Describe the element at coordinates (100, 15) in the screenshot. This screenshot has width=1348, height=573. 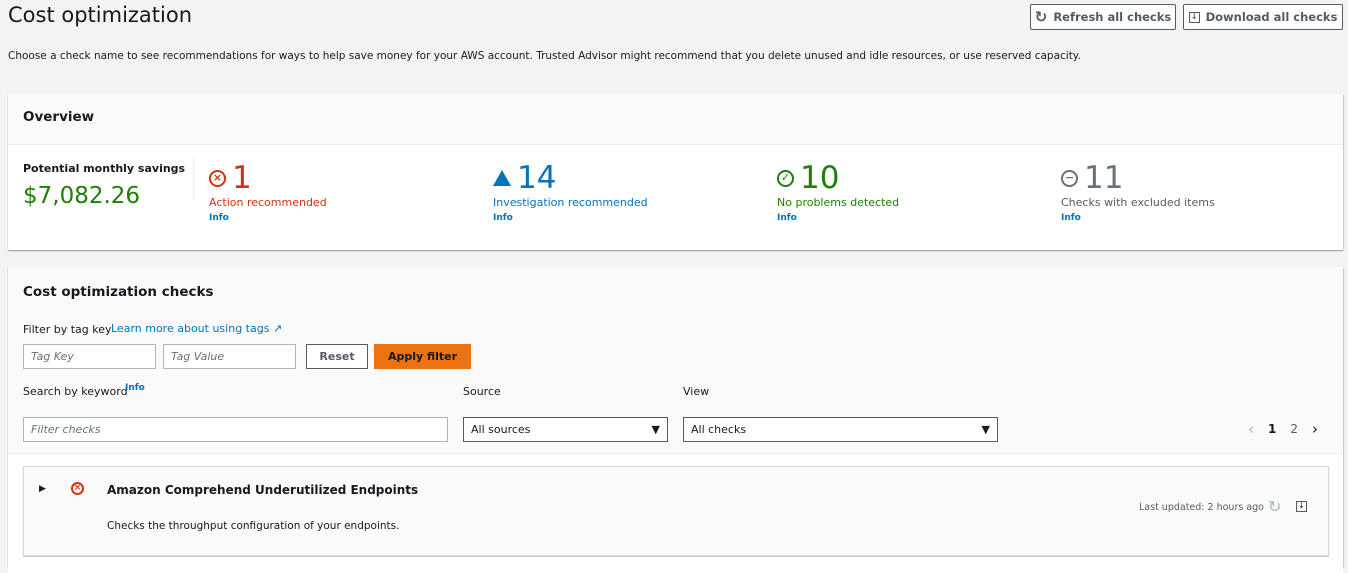
I see `page-title: Cost optimization` at that location.